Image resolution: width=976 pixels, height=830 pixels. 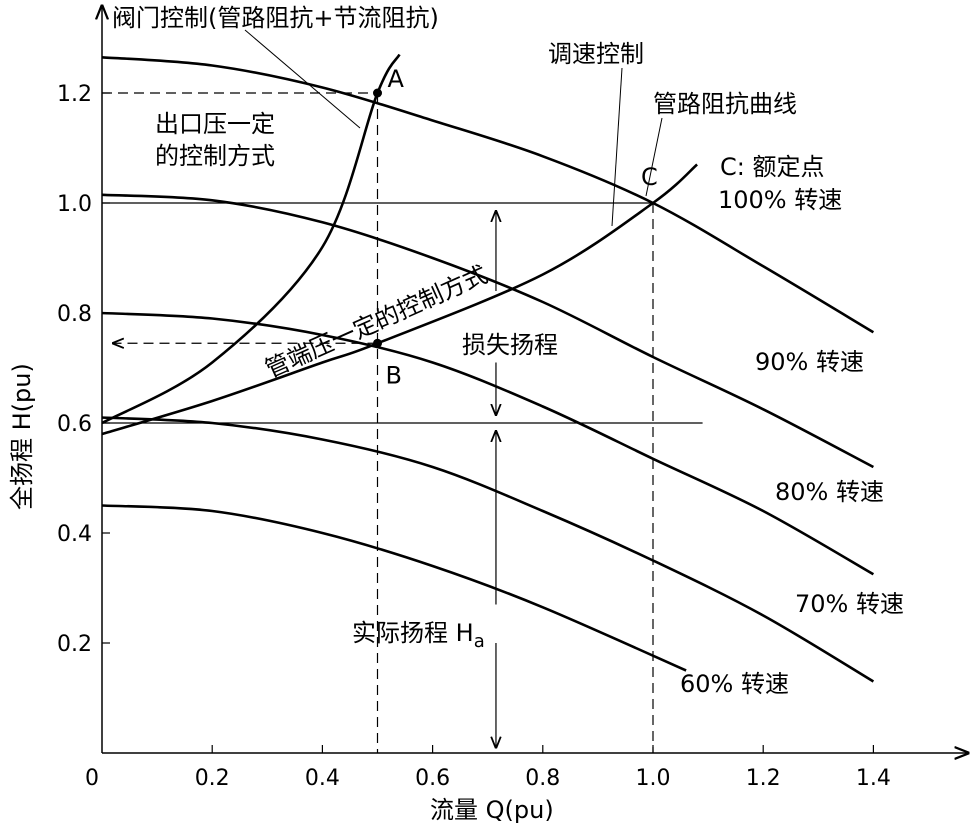 What do you see at coordinates (479, 641) in the screenshot?
I see `actual-head-subscript: a` at bounding box center [479, 641].